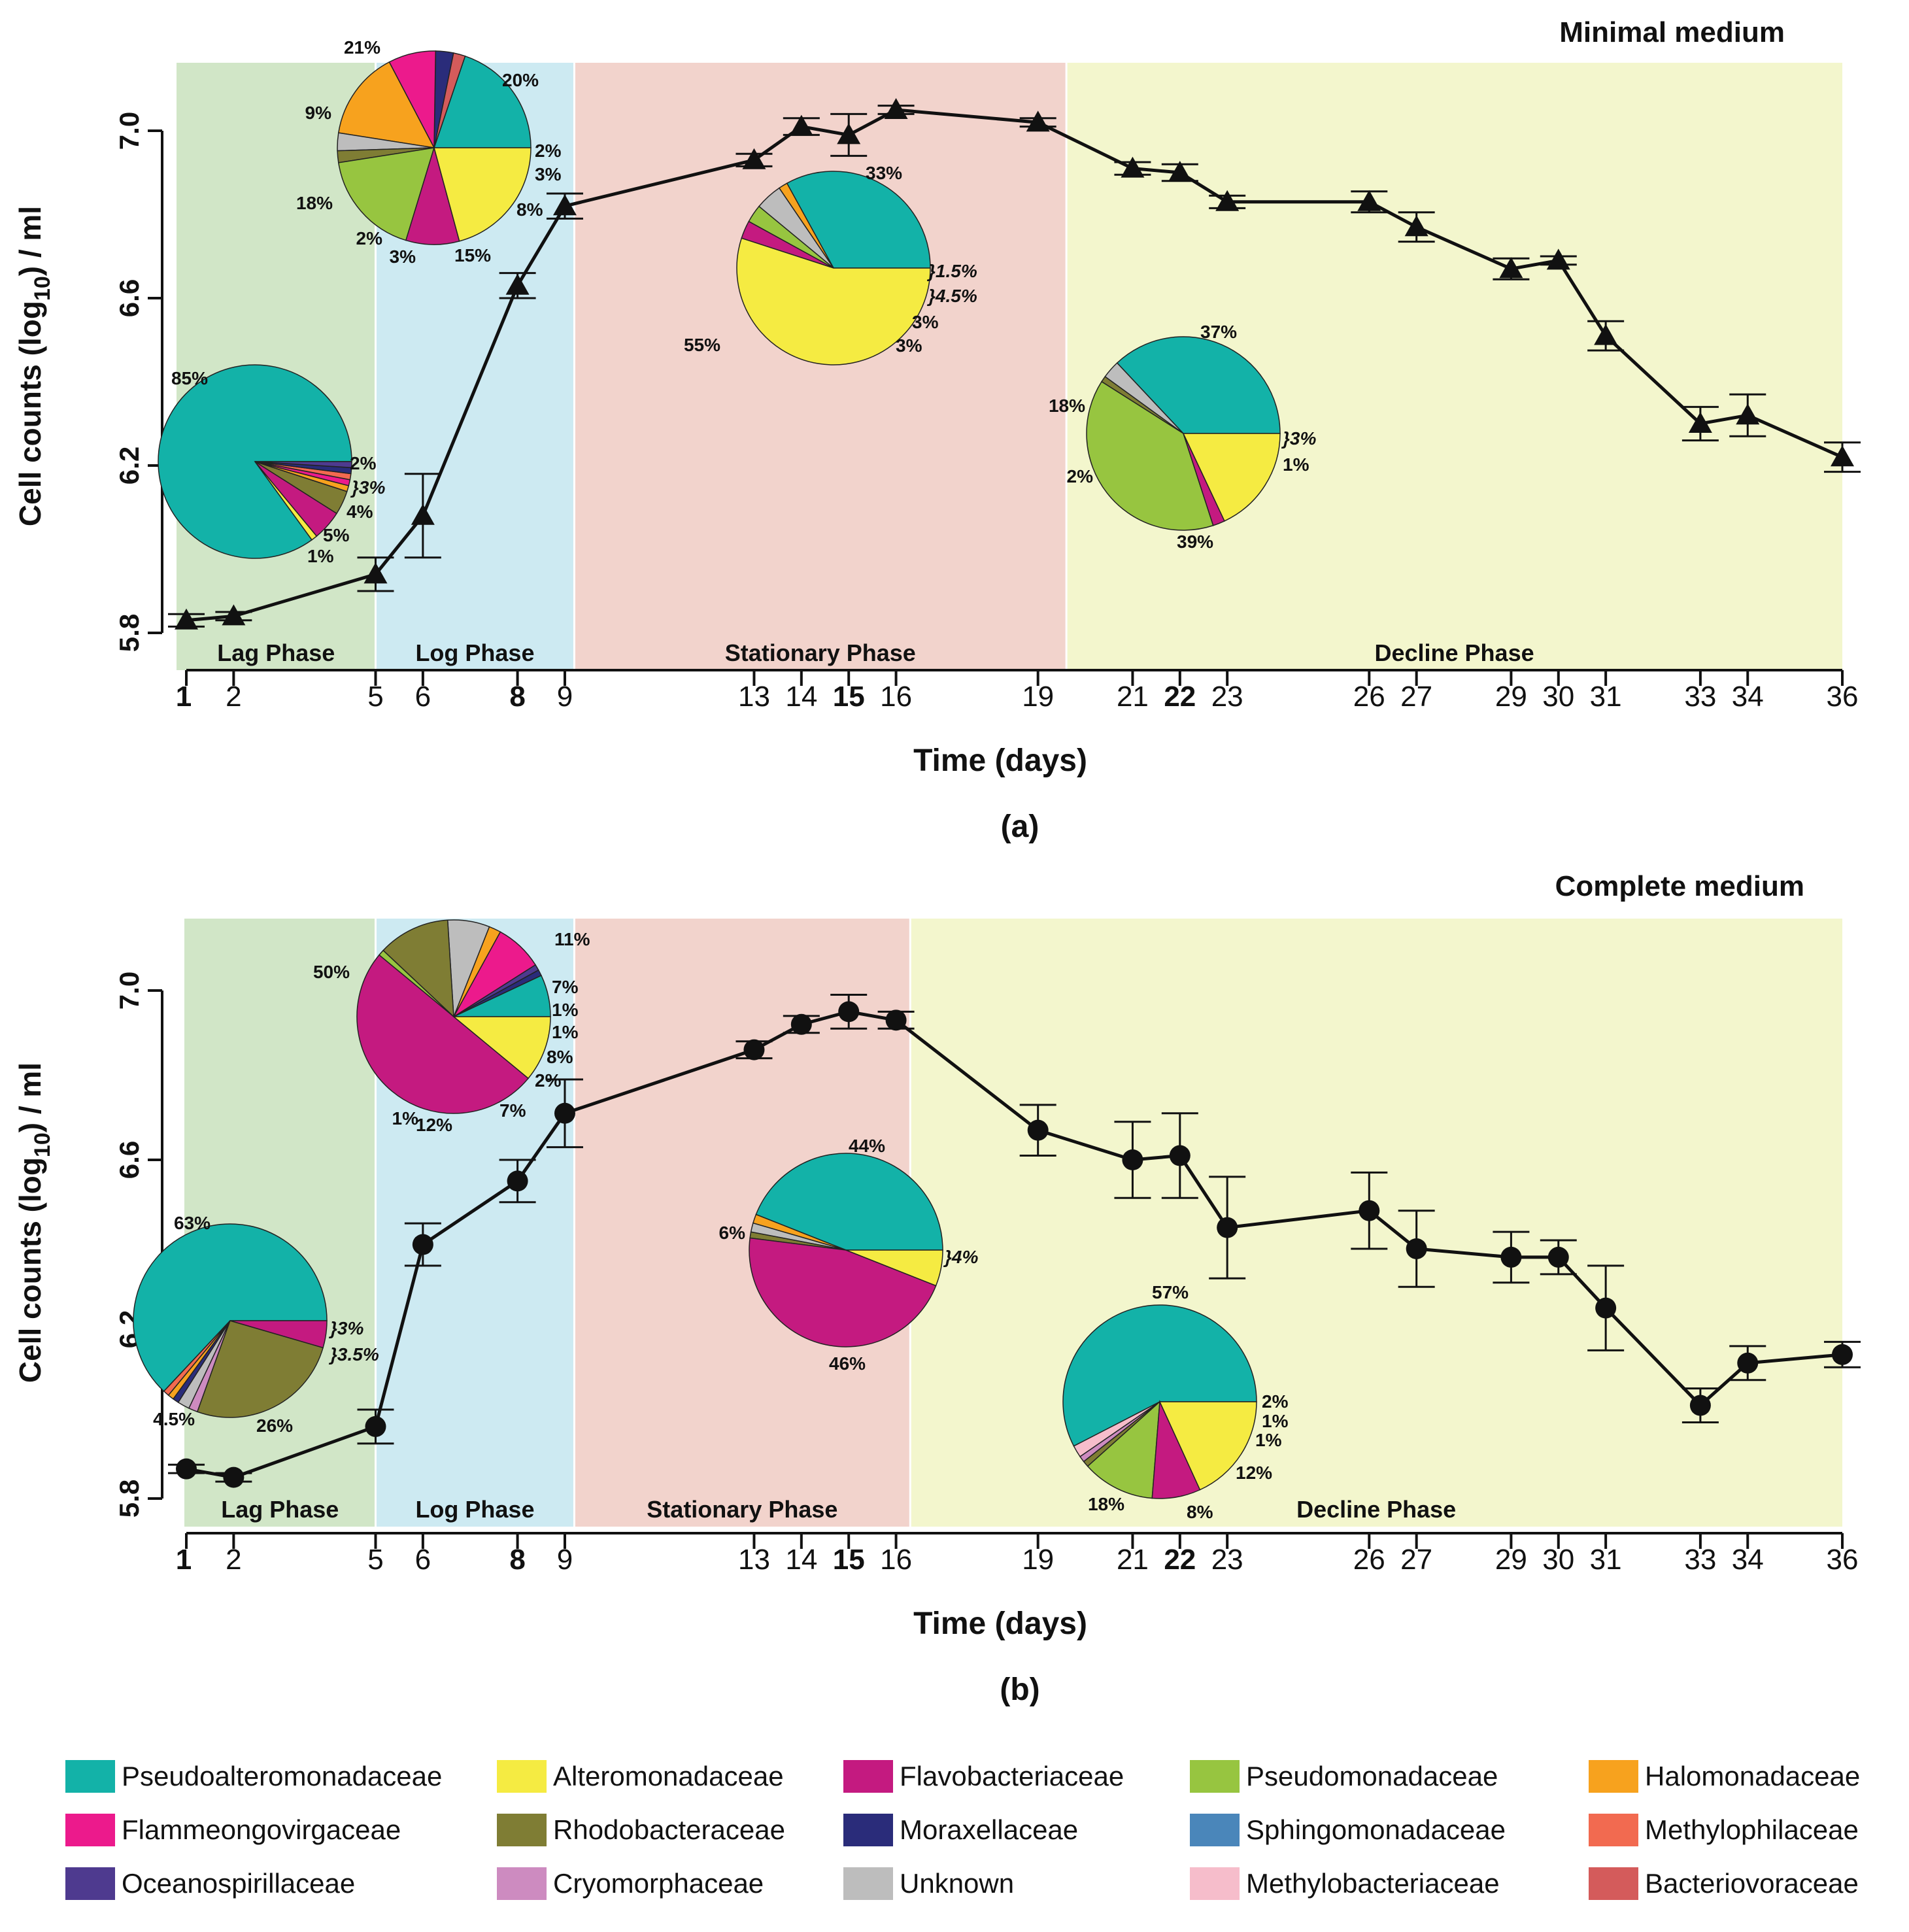  Describe the element at coordinates (517, 1560) in the screenshot. I see `x-tick-label: 8` at that location.